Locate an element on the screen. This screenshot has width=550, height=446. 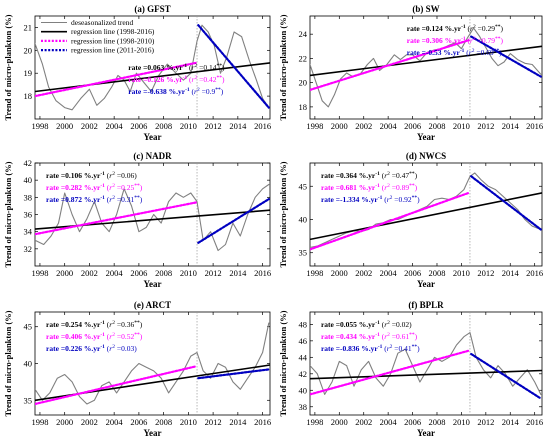
legend-entry: regression line (2011-2016) is located at coordinates (113, 50).